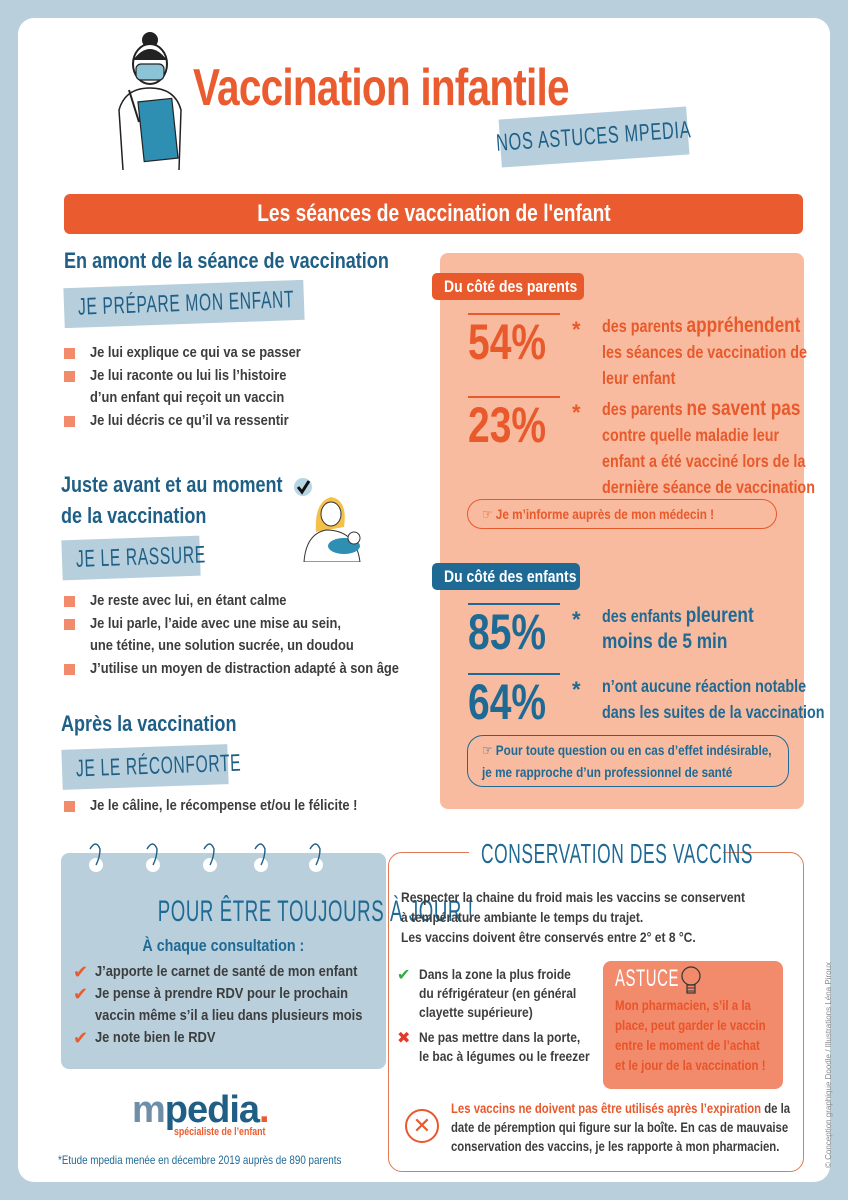  Describe the element at coordinates (184, 304) in the screenshot. I see `stamp-prepare: JE PRÉPARE MON ENFANT` at that location.